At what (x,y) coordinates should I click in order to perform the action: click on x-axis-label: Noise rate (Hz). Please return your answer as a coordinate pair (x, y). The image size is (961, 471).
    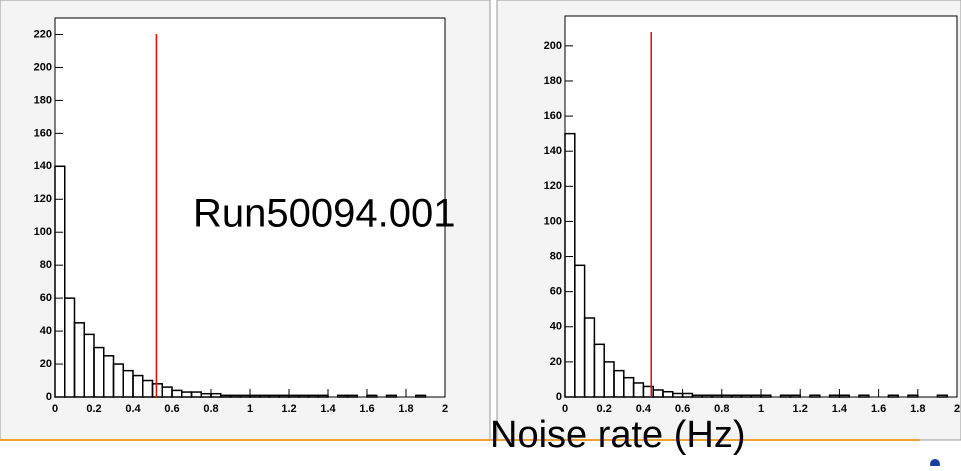
    Looking at the image, I should click on (618, 435).